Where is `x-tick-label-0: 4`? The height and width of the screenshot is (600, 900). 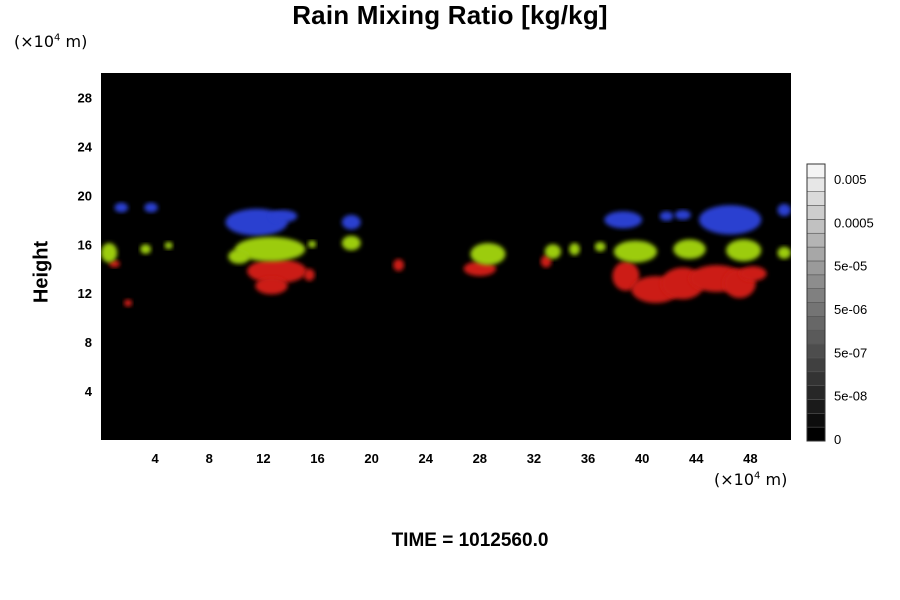 x-tick-label-0: 4 is located at coordinates (156, 458).